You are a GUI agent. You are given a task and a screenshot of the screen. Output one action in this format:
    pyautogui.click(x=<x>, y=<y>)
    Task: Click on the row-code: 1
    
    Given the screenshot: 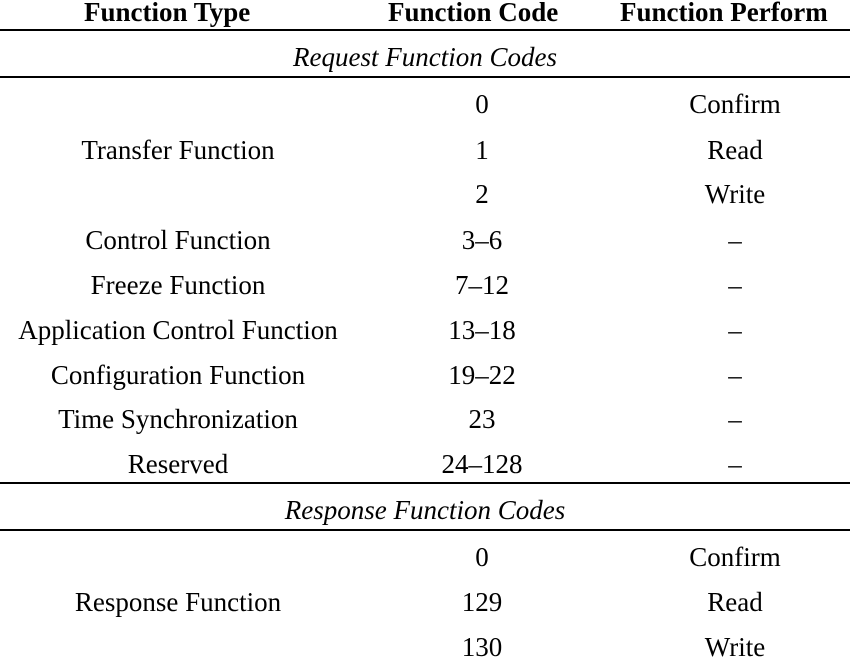 What is the action you would take?
    pyautogui.click(x=482, y=150)
    